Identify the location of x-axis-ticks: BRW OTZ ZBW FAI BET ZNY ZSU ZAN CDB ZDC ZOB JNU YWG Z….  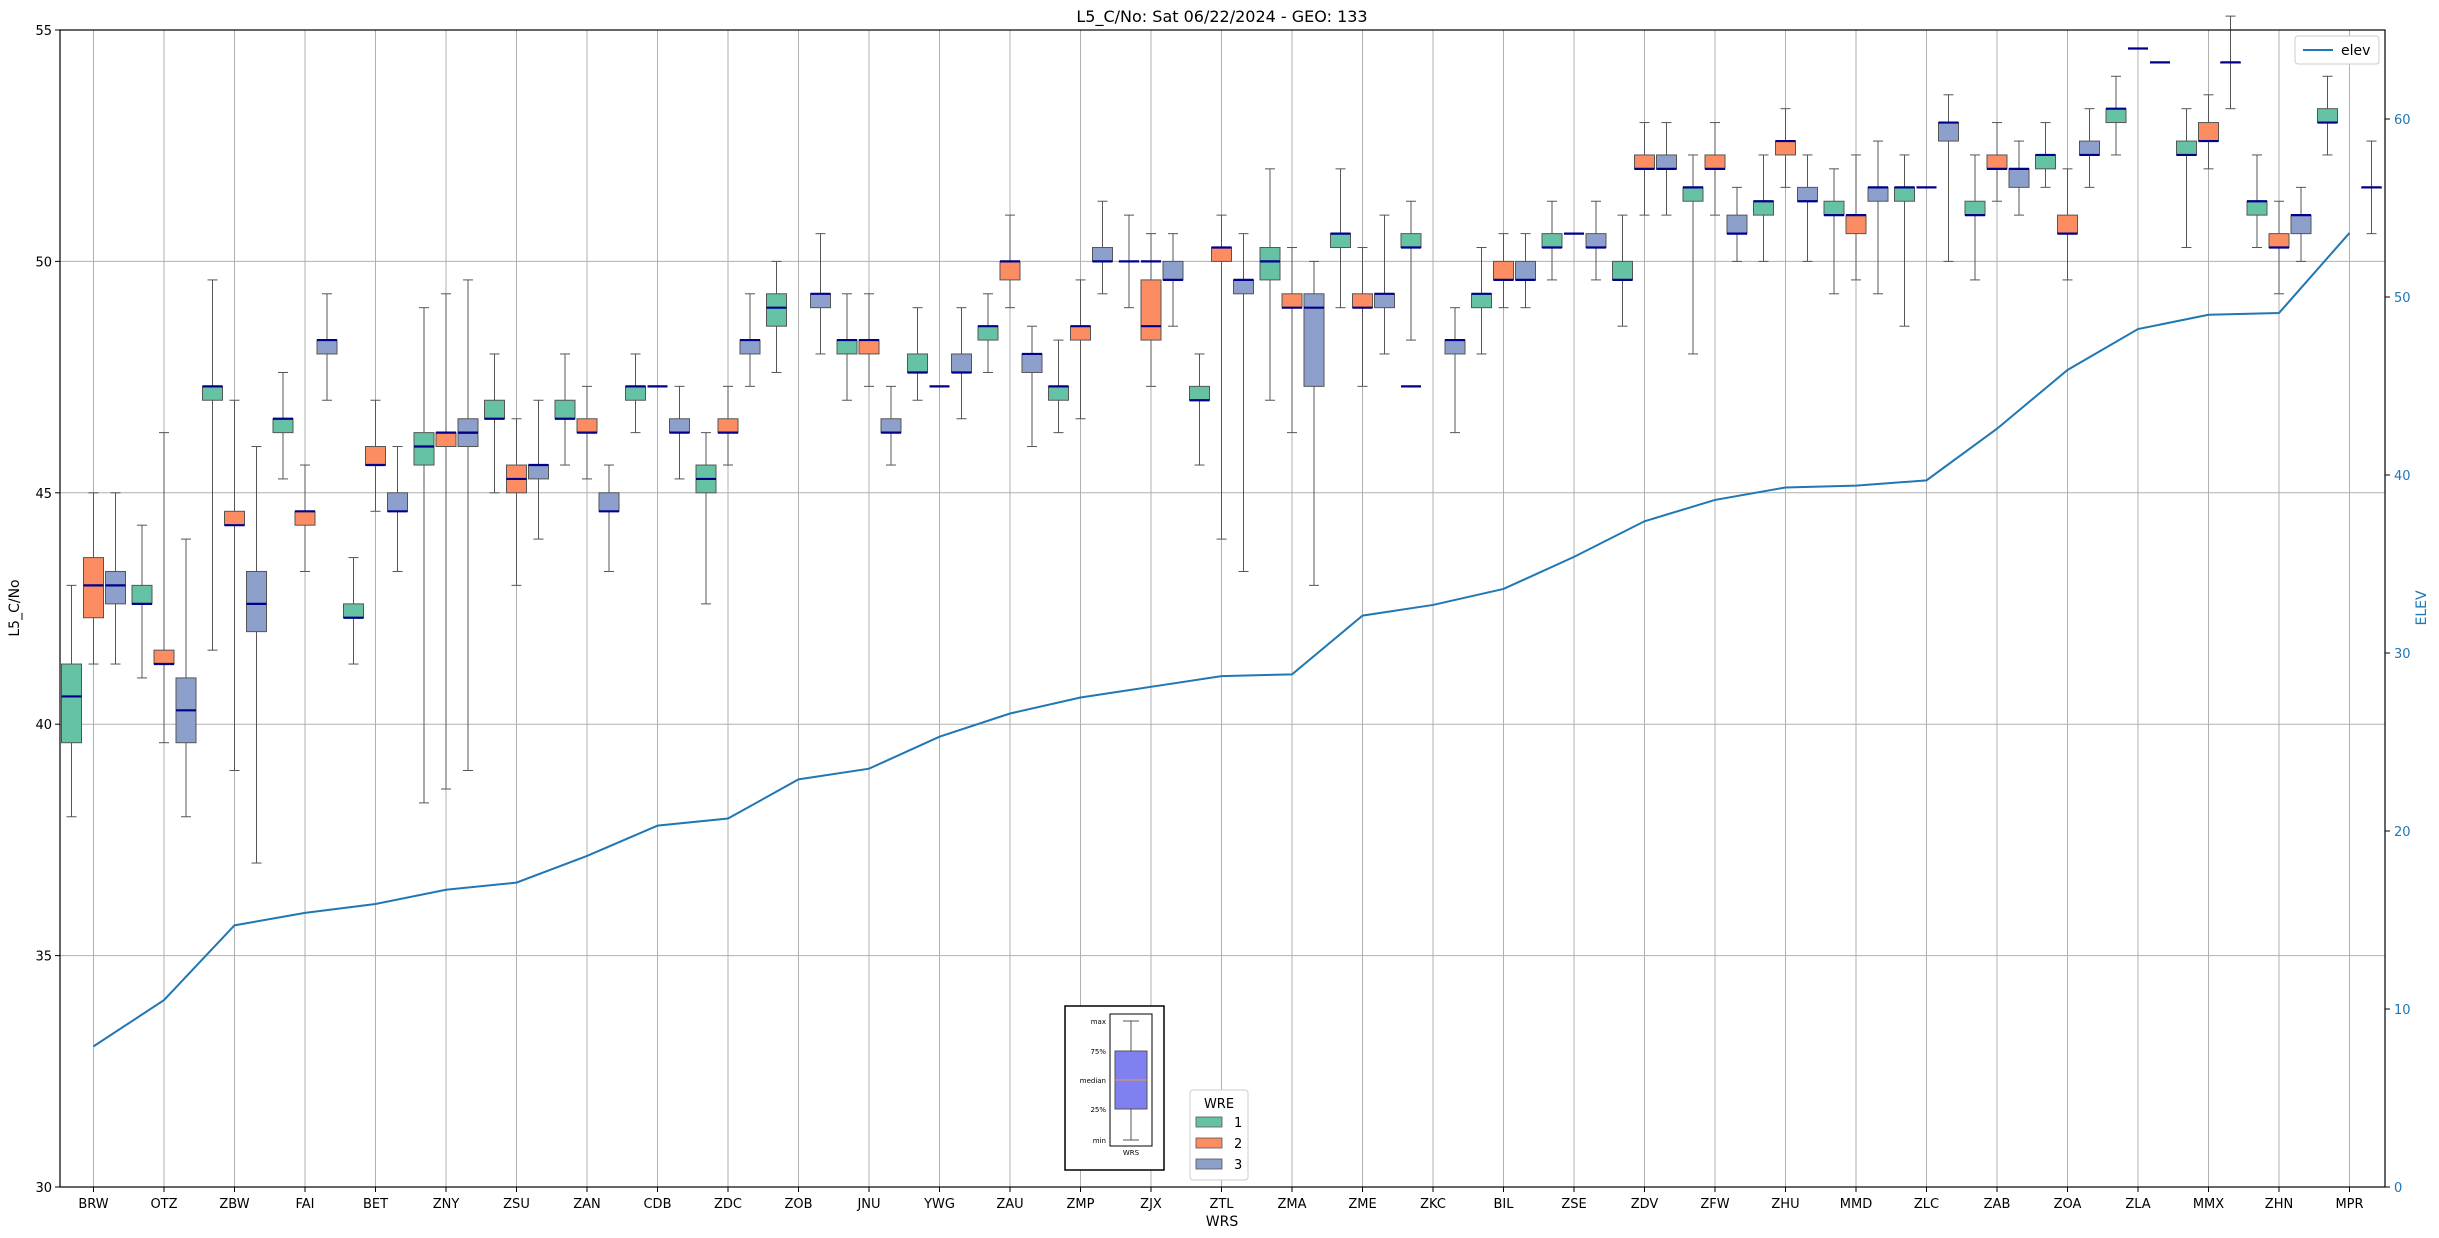
(1221, 1199).